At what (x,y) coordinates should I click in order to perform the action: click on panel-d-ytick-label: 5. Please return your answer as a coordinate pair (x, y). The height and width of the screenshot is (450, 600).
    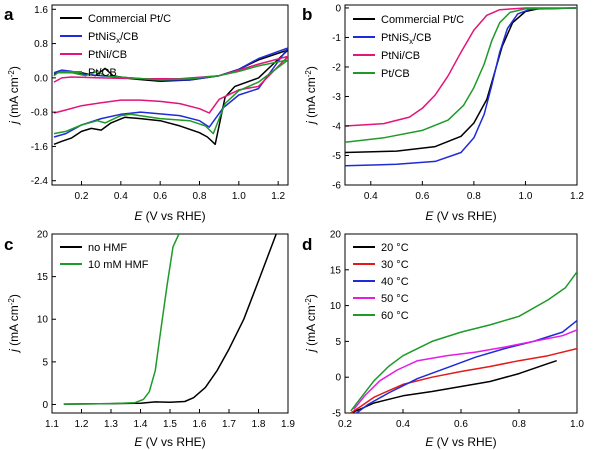
    Looking at the image, I should click on (338, 342).